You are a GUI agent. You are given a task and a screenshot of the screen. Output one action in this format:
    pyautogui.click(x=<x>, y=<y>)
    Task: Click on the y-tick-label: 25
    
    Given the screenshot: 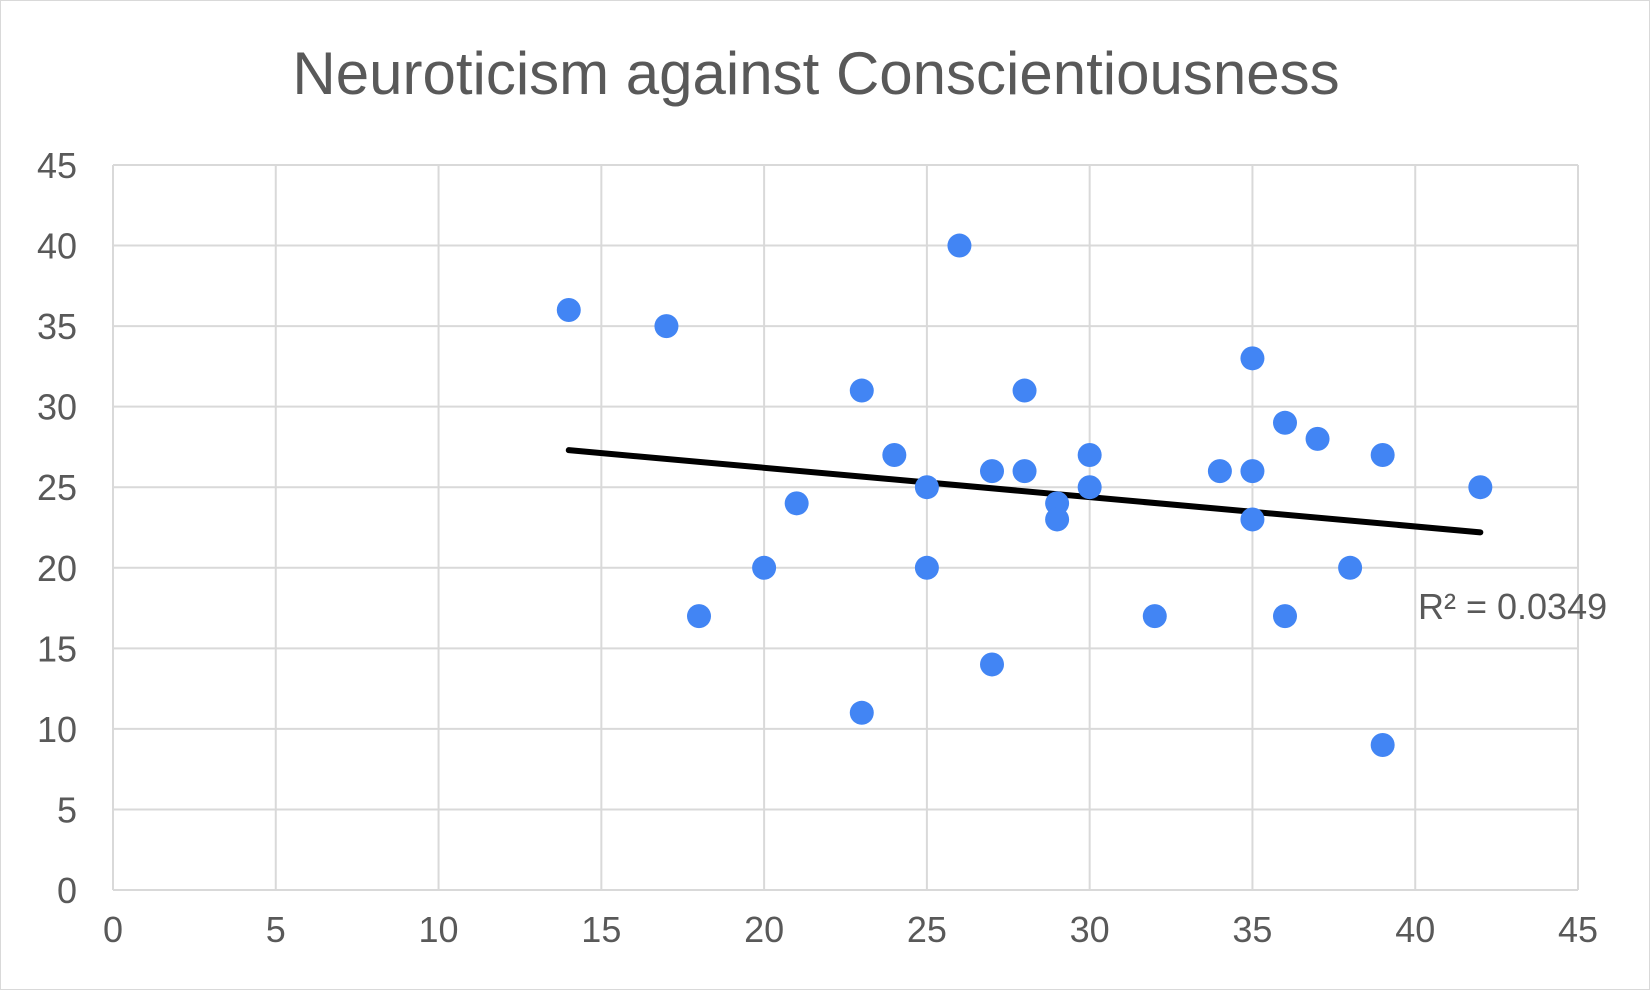 What is the action you would take?
    pyautogui.click(x=57, y=487)
    